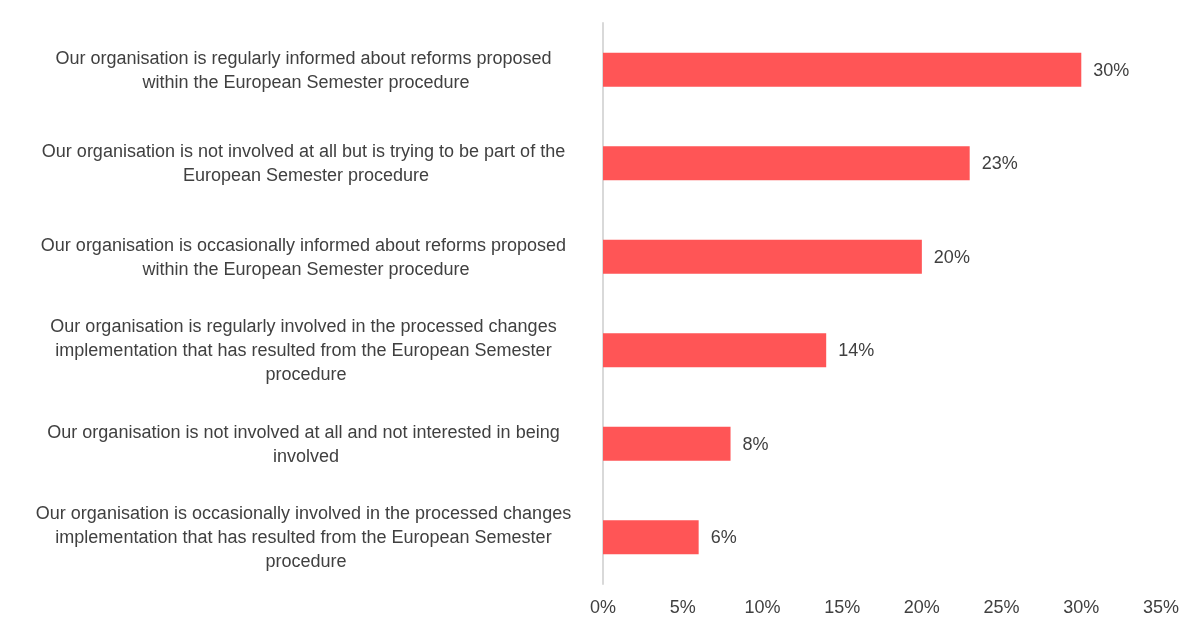 The height and width of the screenshot is (637, 1204). Describe the element at coordinates (921, 607) in the screenshot. I see `x-tick-label: 20%` at that location.